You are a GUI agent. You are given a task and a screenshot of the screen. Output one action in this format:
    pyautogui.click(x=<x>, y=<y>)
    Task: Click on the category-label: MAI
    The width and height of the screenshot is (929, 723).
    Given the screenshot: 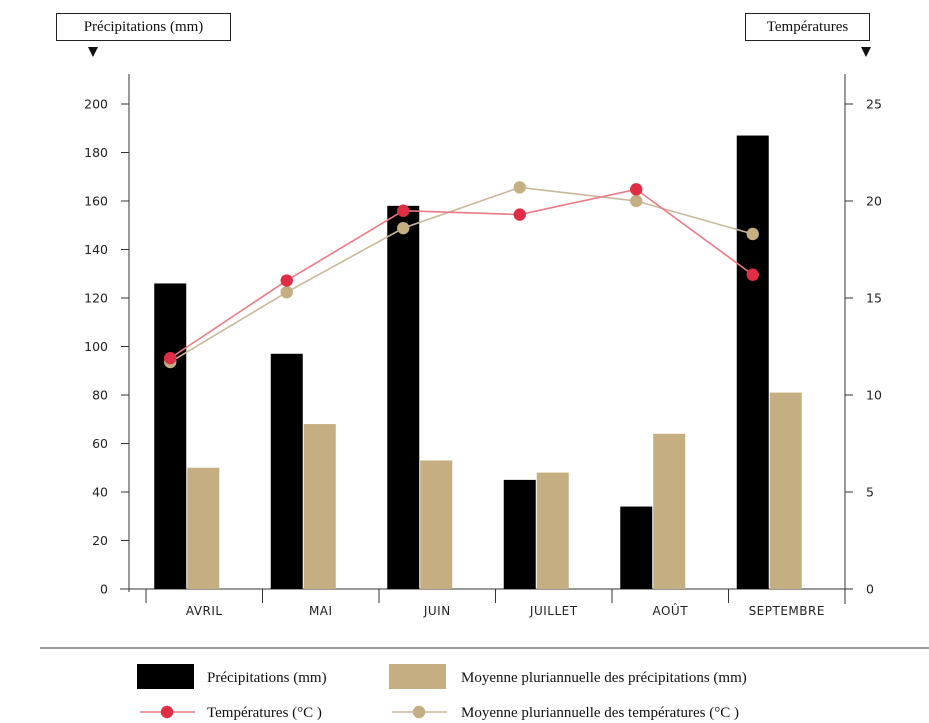 What is the action you would take?
    pyautogui.click(x=321, y=611)
    